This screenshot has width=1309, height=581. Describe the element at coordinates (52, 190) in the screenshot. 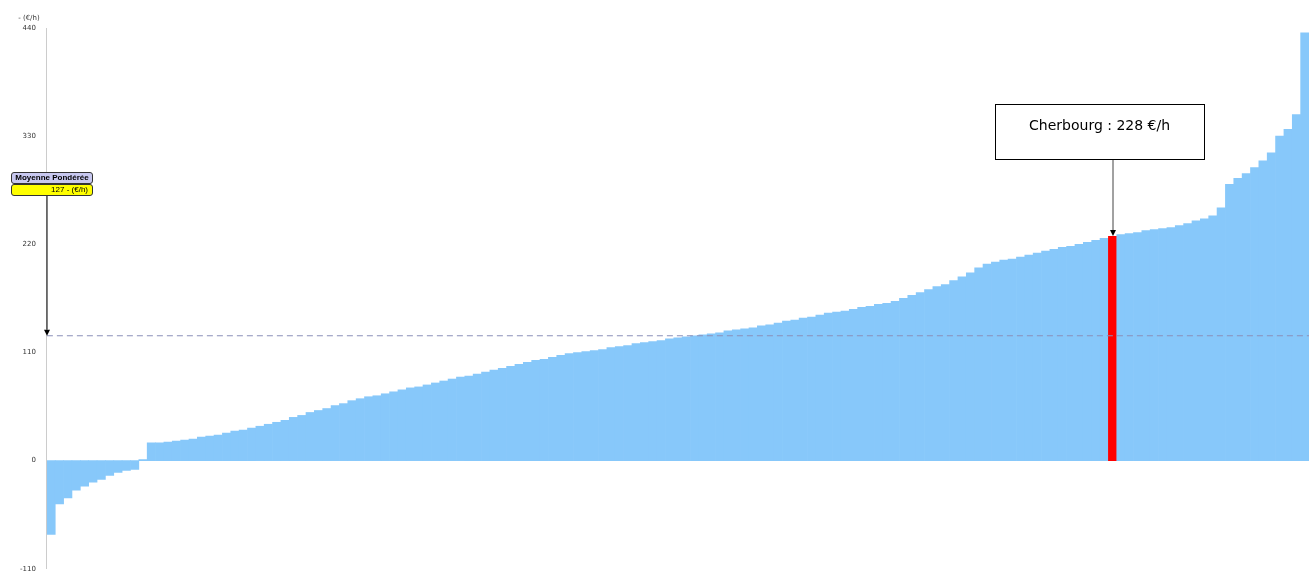

I see `callout-box: 127 - (€/h)` at that location.